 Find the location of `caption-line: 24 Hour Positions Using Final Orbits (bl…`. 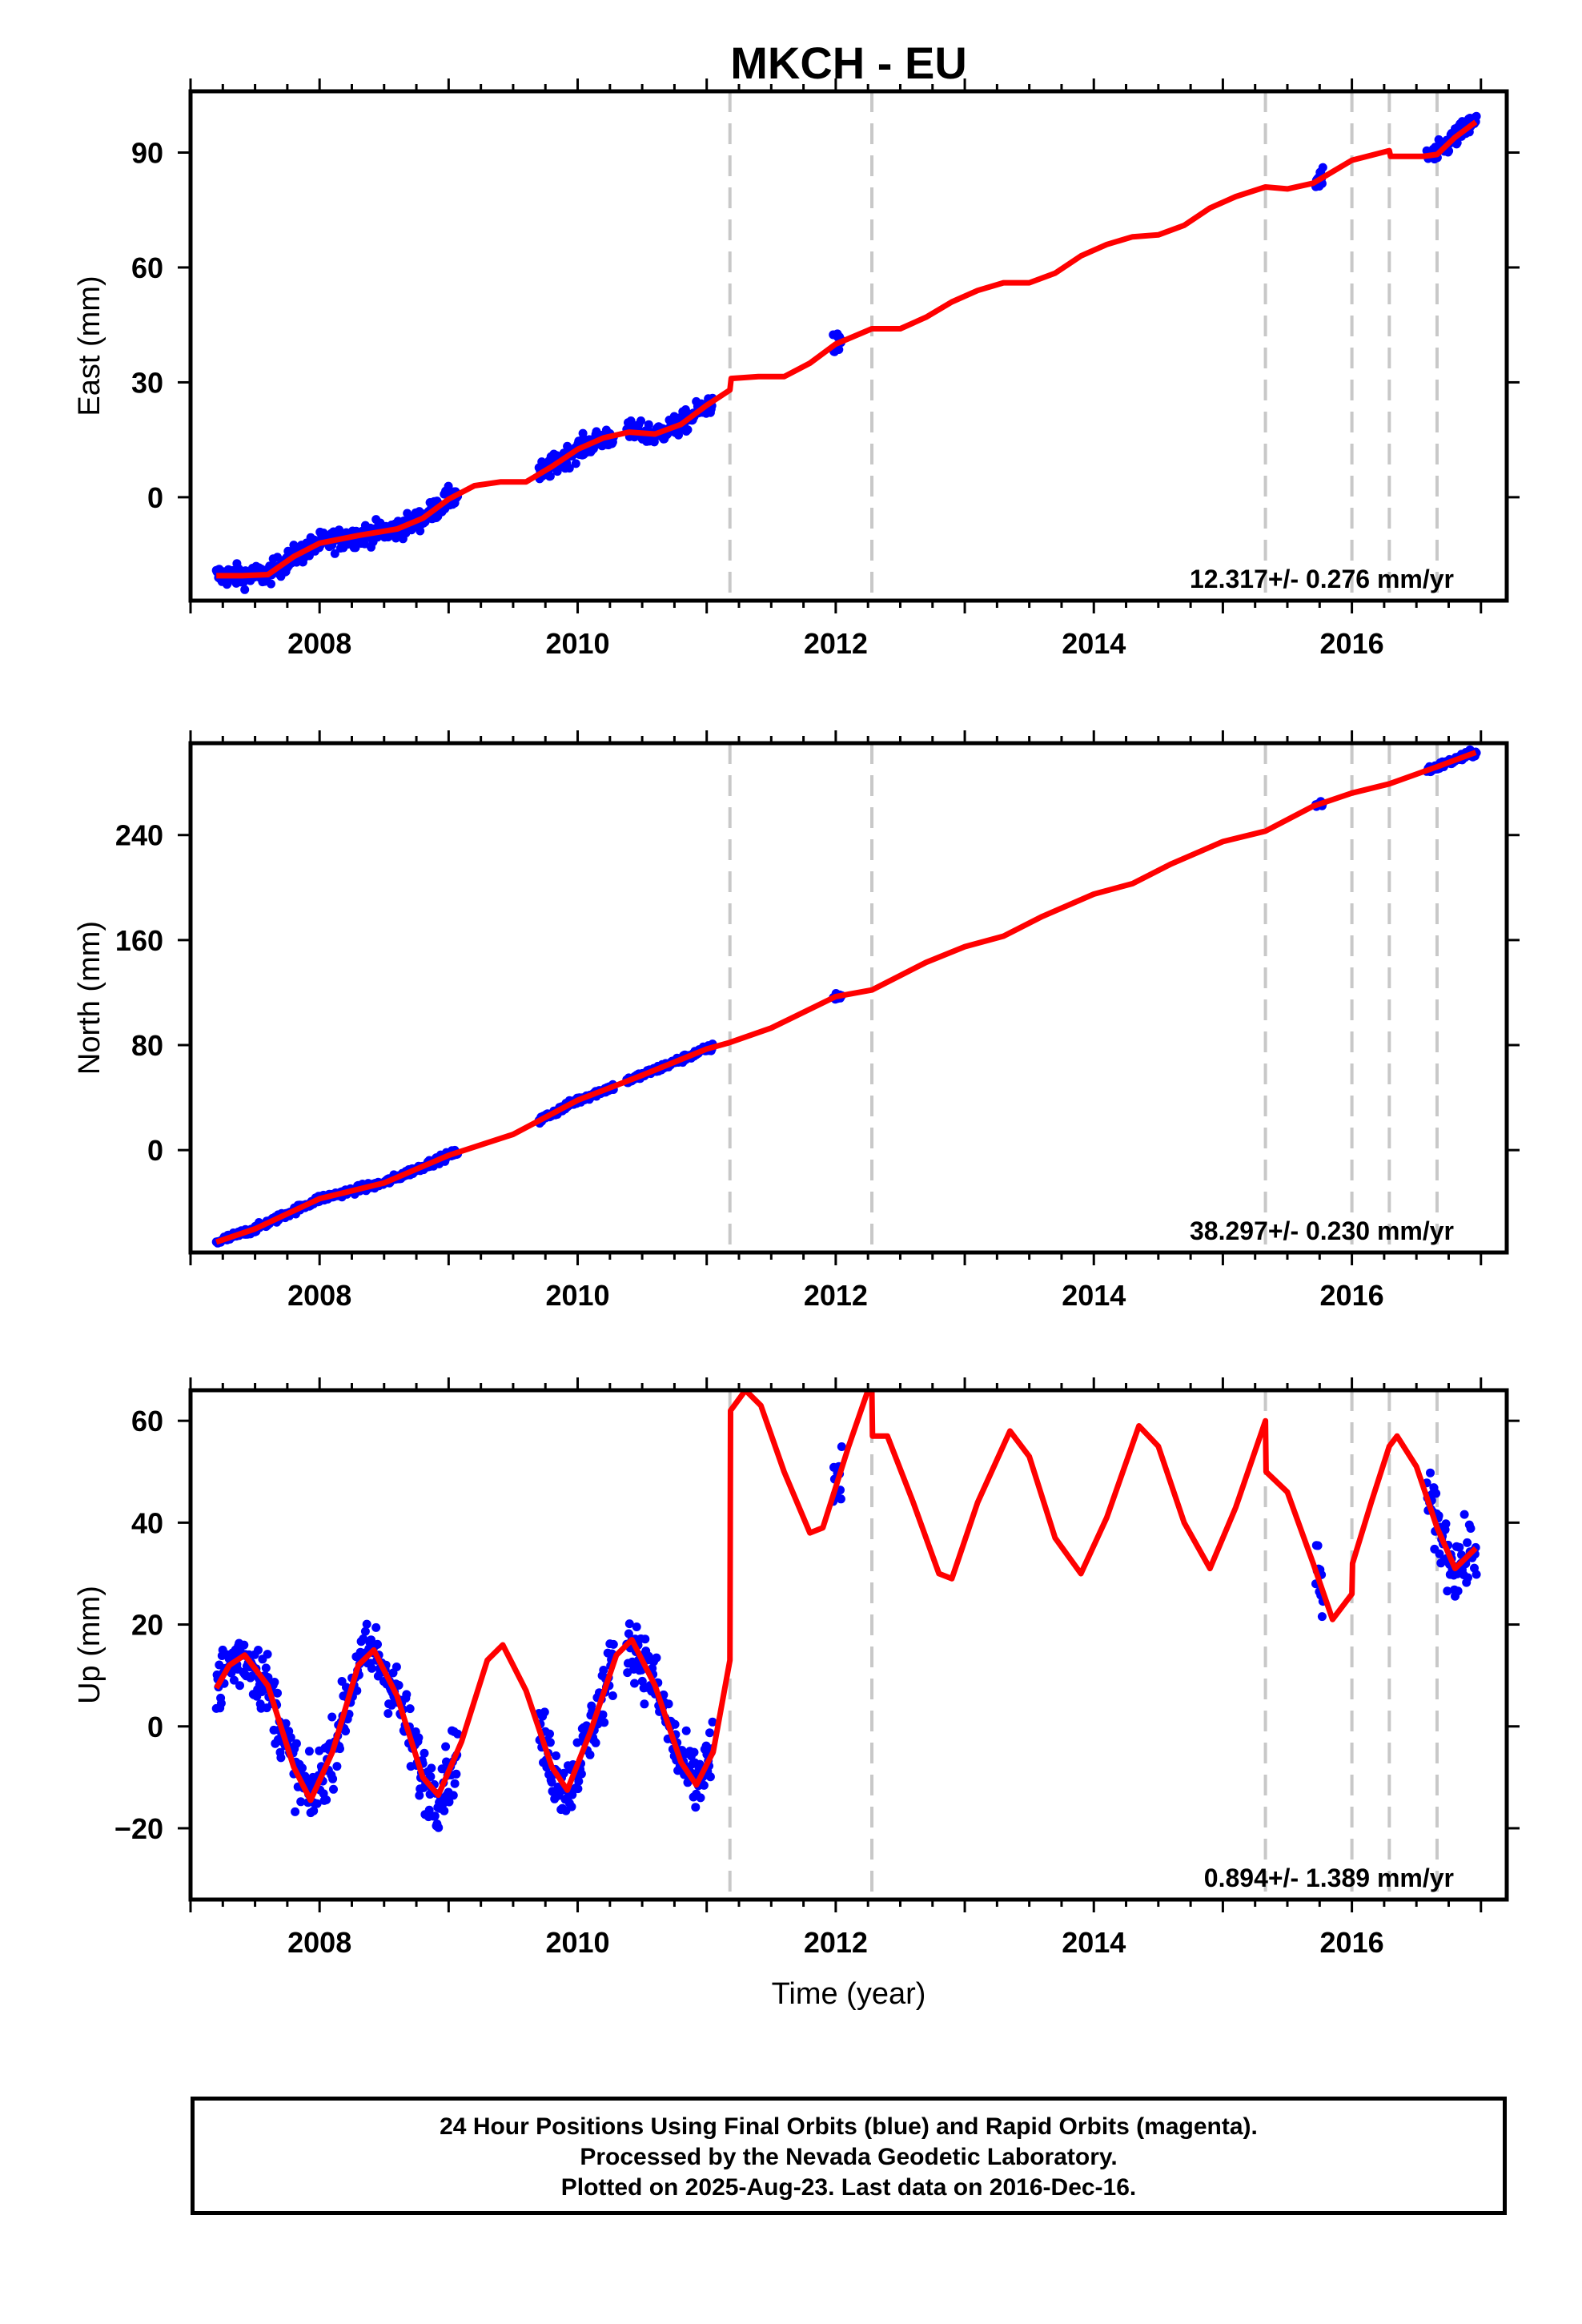

caption-line: 24 Hour Positions Using Final Orbits (bl… is located at coordinates (849, 2126).